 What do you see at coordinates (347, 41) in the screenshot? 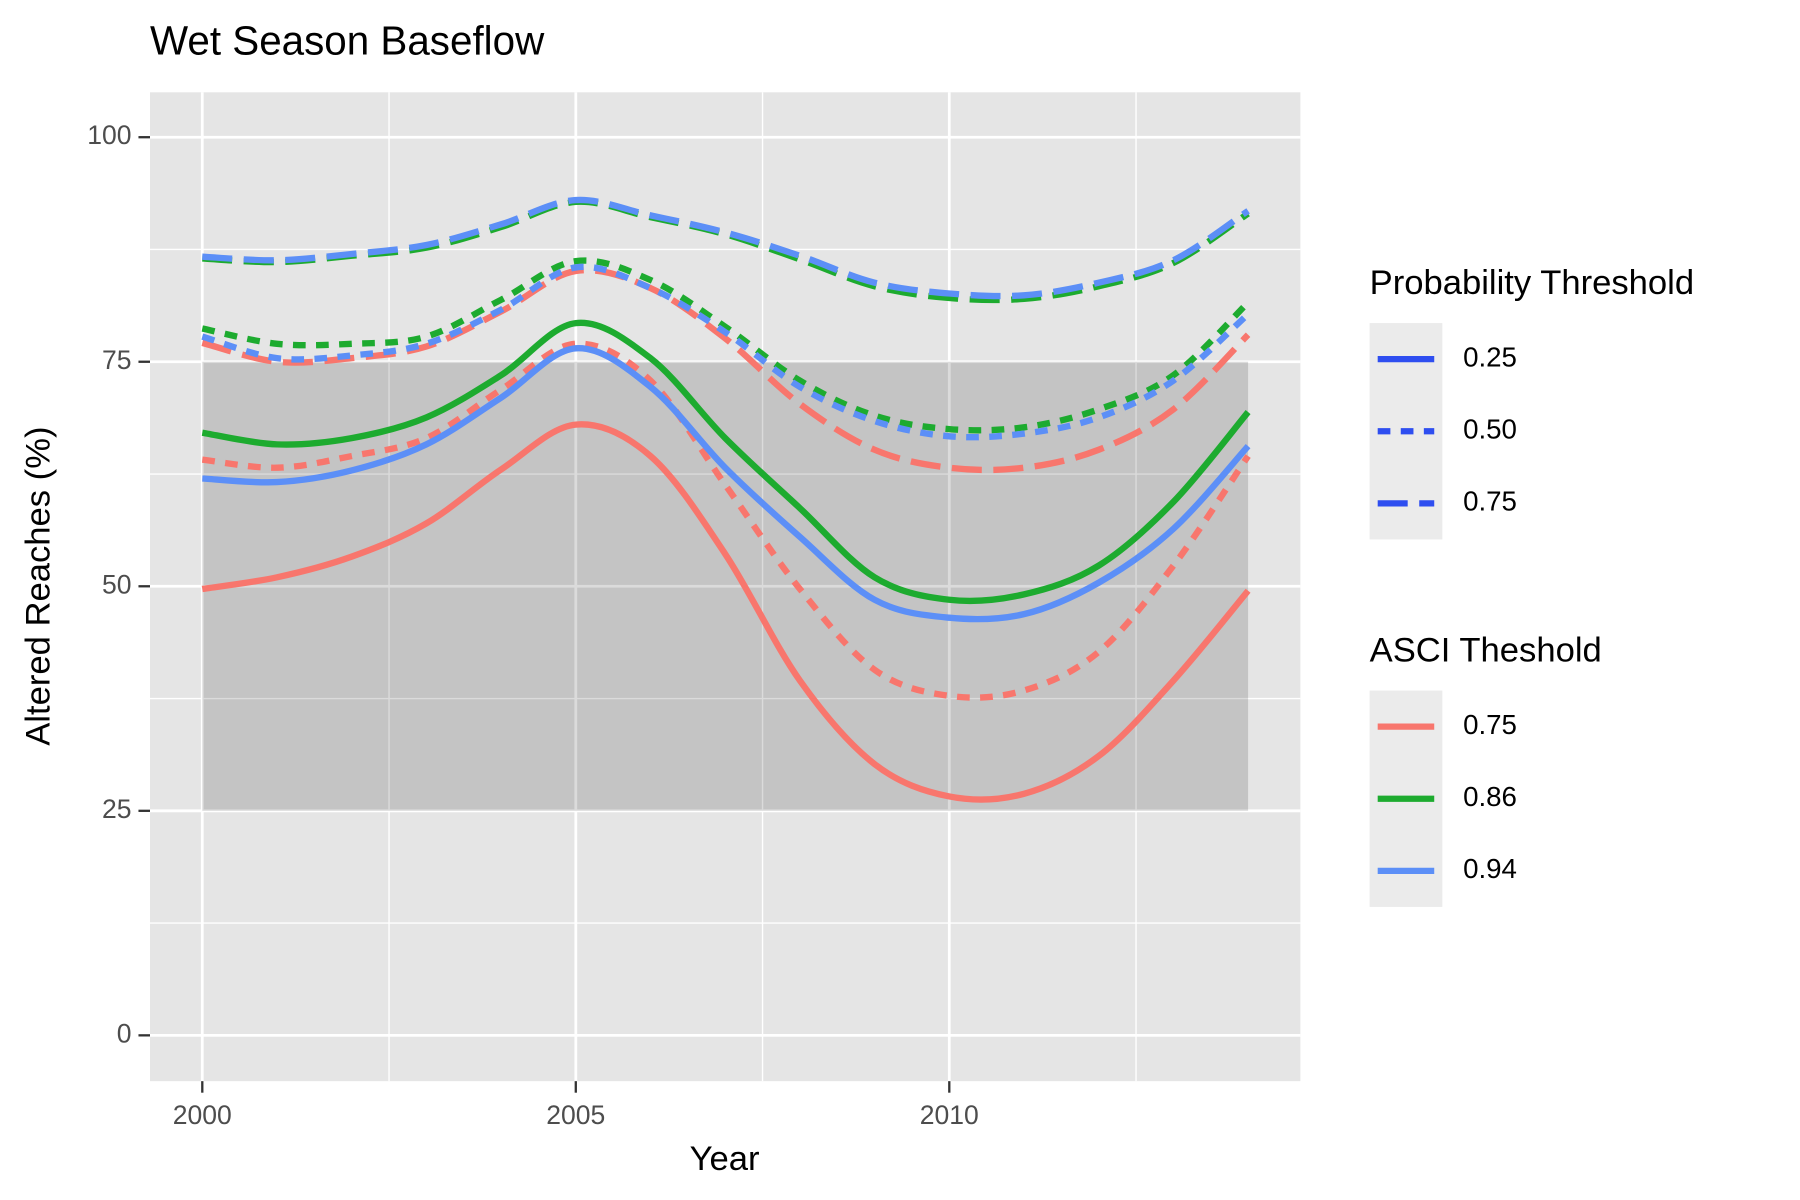
I see `chart-title: Wet Season Baseflow` at bounding box center [347, 41].